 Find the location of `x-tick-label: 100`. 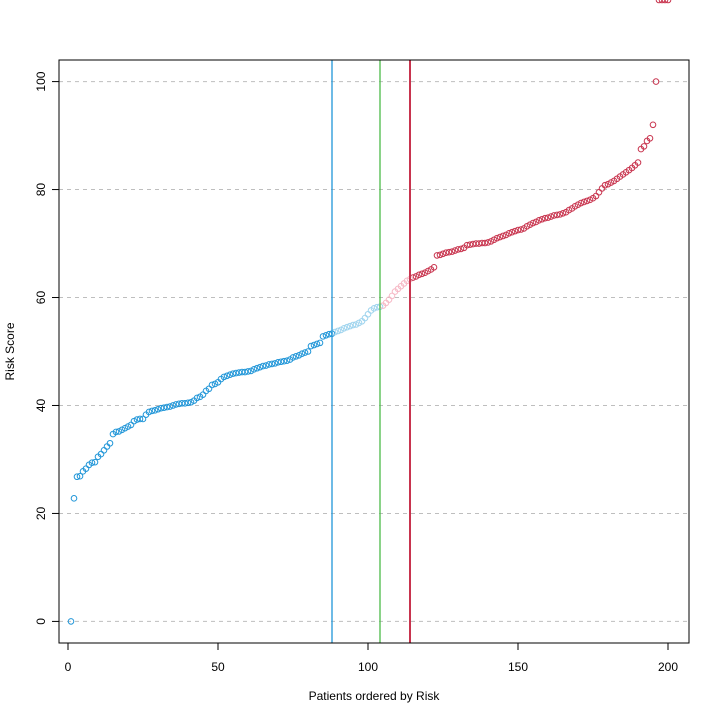

x-tick-label: 100 is located at coordinates (368, 667).